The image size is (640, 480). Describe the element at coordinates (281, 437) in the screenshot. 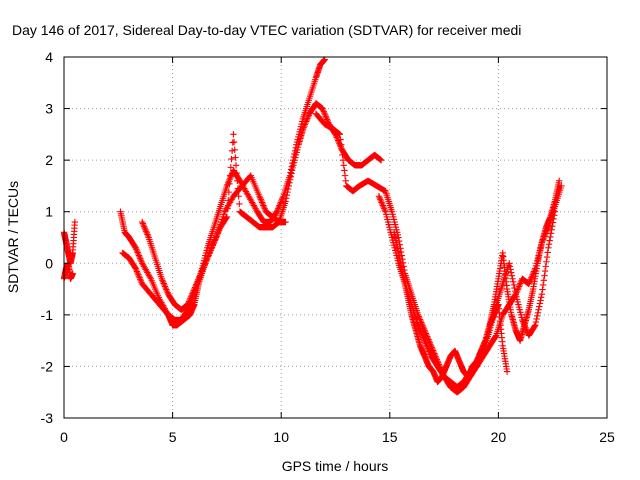

I see `x-tick-label: 10` at that location.